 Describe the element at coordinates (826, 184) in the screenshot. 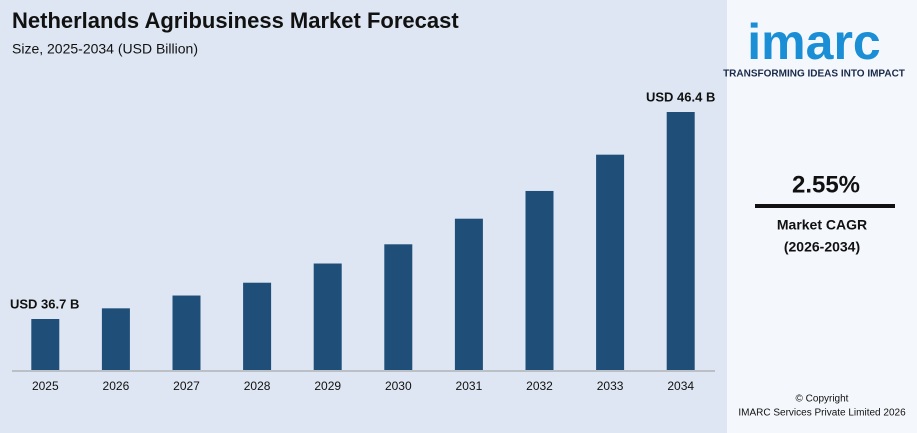

I see `cagr-value: 2.55%` at that location.